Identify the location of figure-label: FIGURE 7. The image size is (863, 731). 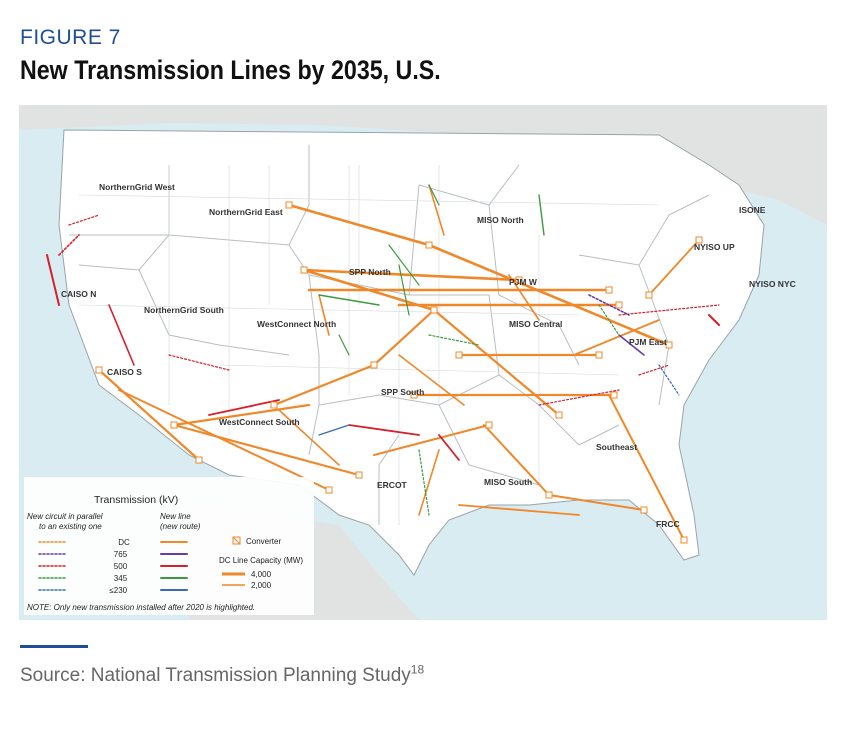
(70, 37).